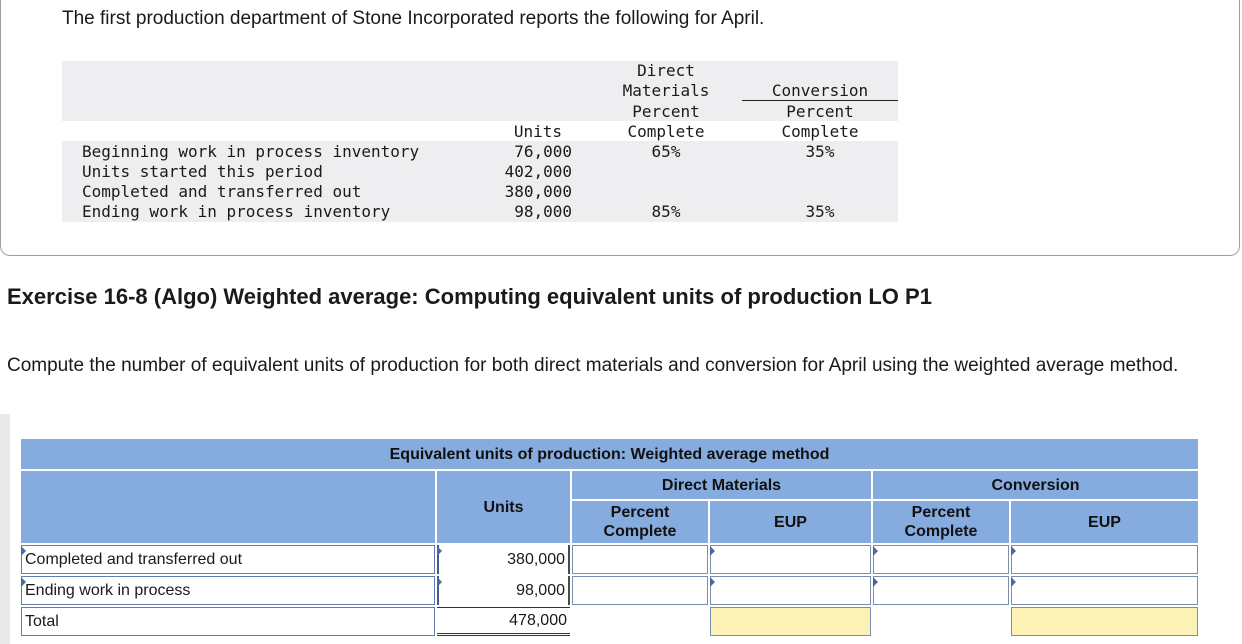 The height and width of the screenshot is (644, 1242). Describe the element at coordinates (666, 111) in the screenshot. I see `given-header-dm-3: Percent` at that location.